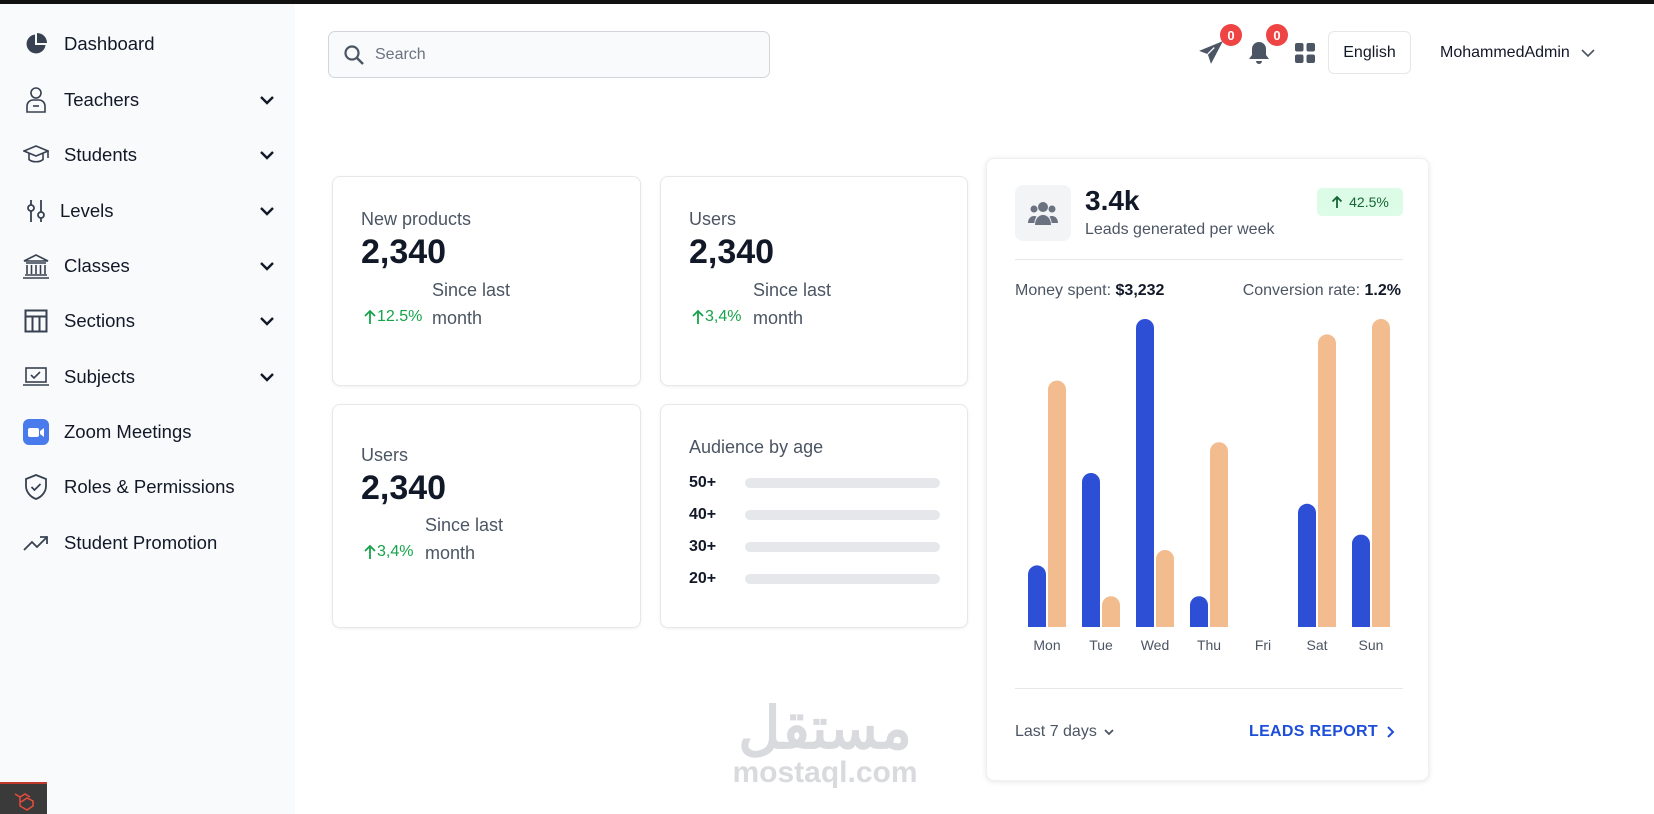  I want to click on sidebar-item-label: Student Promotion, so click(141, 542).